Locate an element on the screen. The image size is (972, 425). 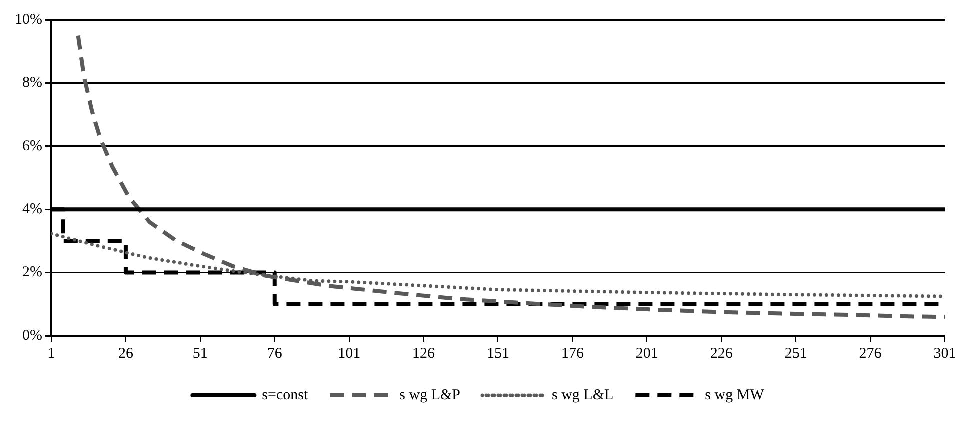
y-tick-label: 6% is located at coordinates (32, 146).